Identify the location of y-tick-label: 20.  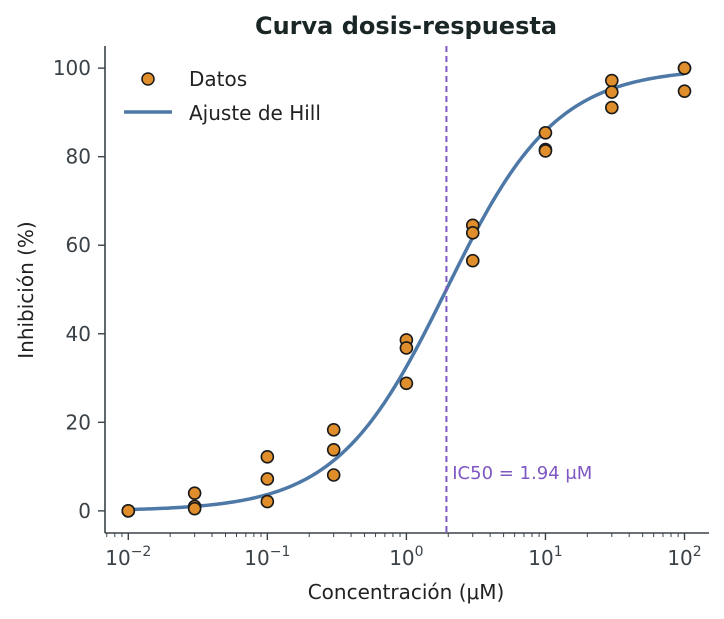
(78, 422).